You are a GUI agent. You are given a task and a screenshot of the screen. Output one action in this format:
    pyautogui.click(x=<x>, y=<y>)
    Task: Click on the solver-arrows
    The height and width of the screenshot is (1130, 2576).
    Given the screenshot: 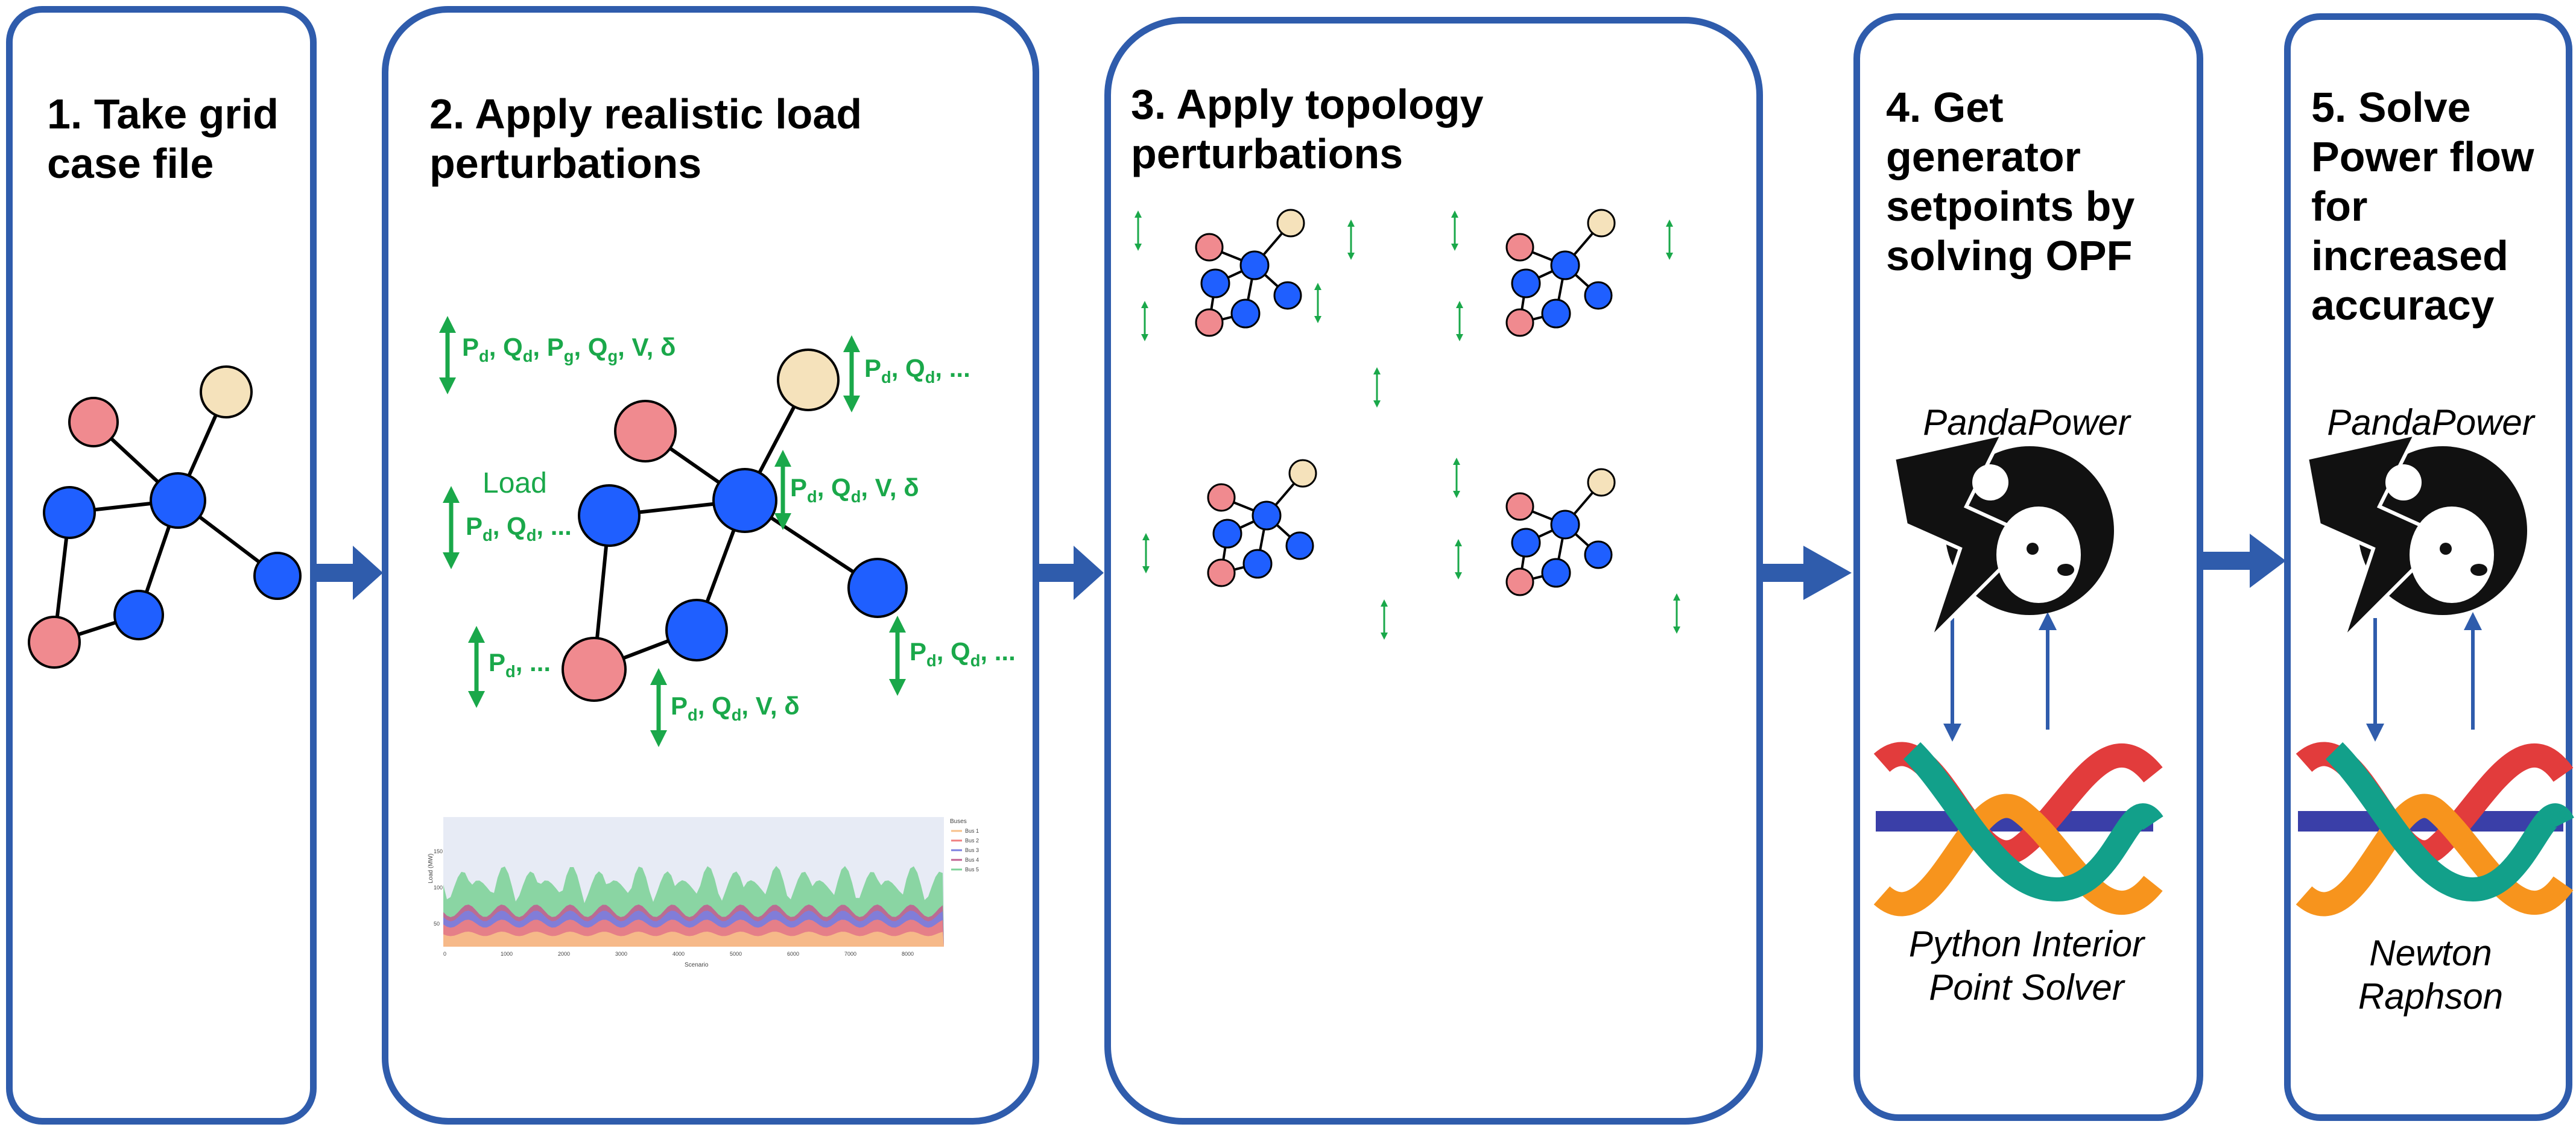 What is the action you would take?
    pyautogui.click(x=2212, y=677)
    